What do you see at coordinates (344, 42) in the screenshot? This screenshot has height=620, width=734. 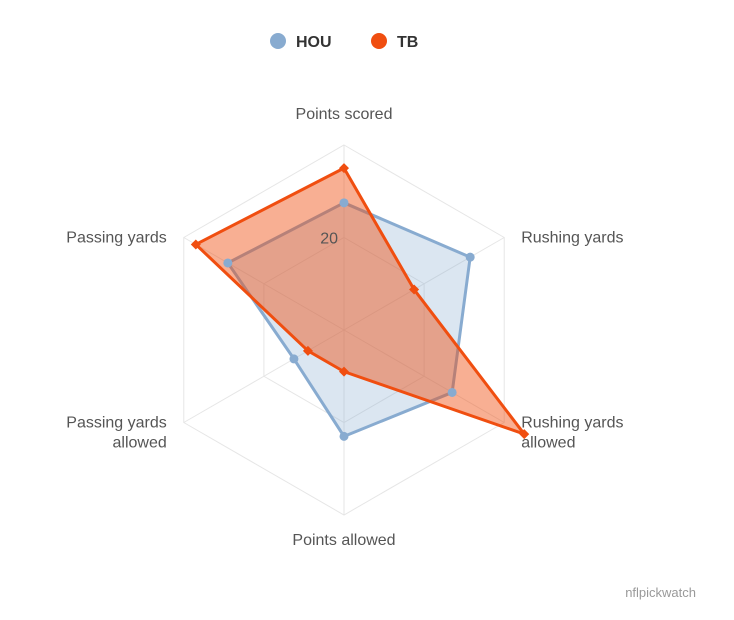 I see `legend: HOU TB` at bounding box center [344, 42].